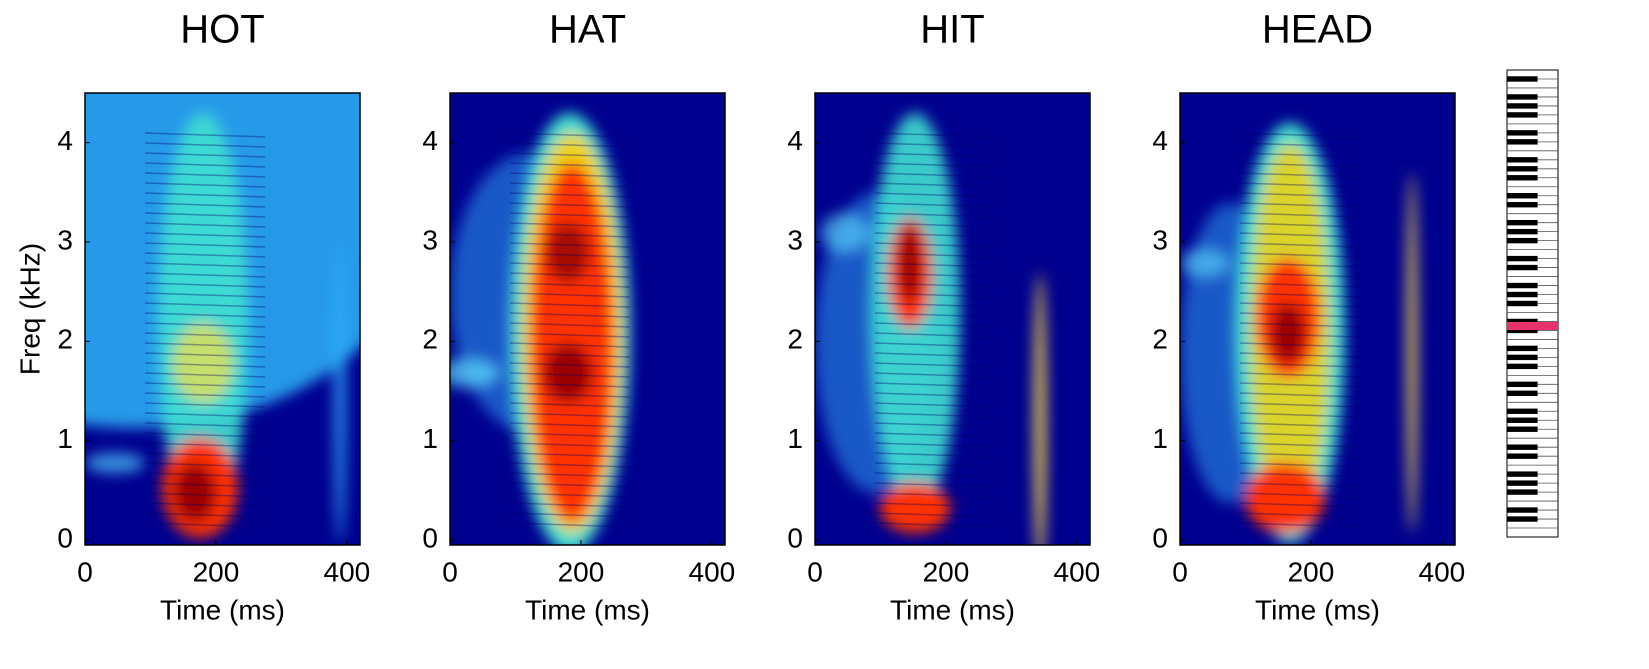  Describe the element at coordinates (1317, 30) in the screenshot. I see `panel-title: HEAD` at that location.